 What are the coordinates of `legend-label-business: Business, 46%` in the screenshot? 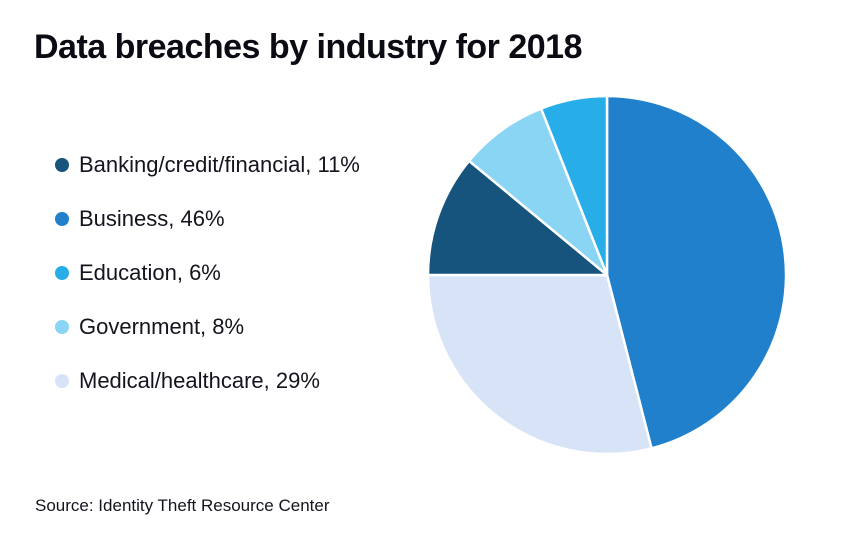 It's located at (152, 218).